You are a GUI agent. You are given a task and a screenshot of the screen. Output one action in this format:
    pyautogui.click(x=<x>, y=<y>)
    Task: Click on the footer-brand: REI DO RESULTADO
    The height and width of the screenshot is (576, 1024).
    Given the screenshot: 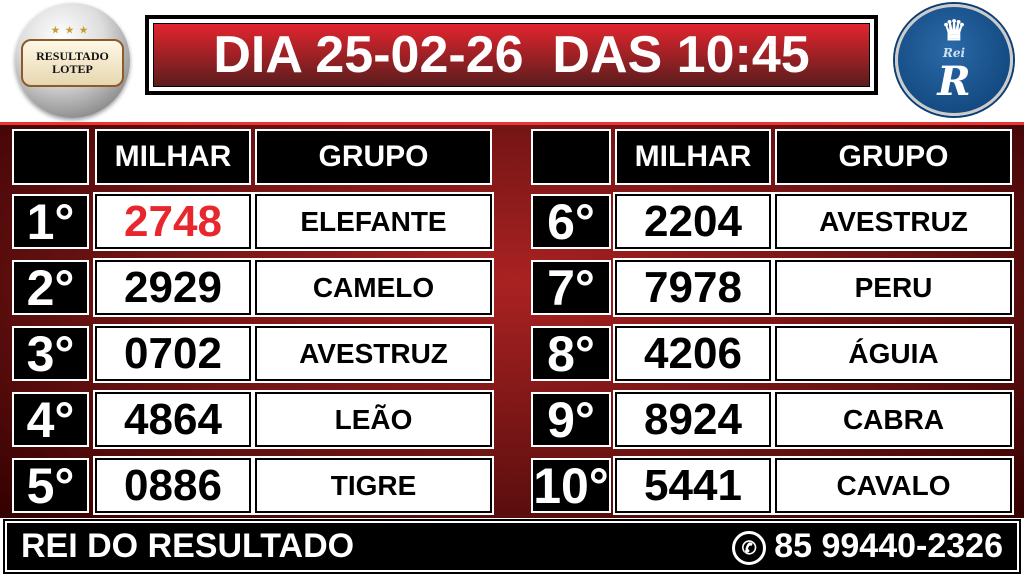 What is the action you would take?
    pyautogui.click(x=188, y=546)
    